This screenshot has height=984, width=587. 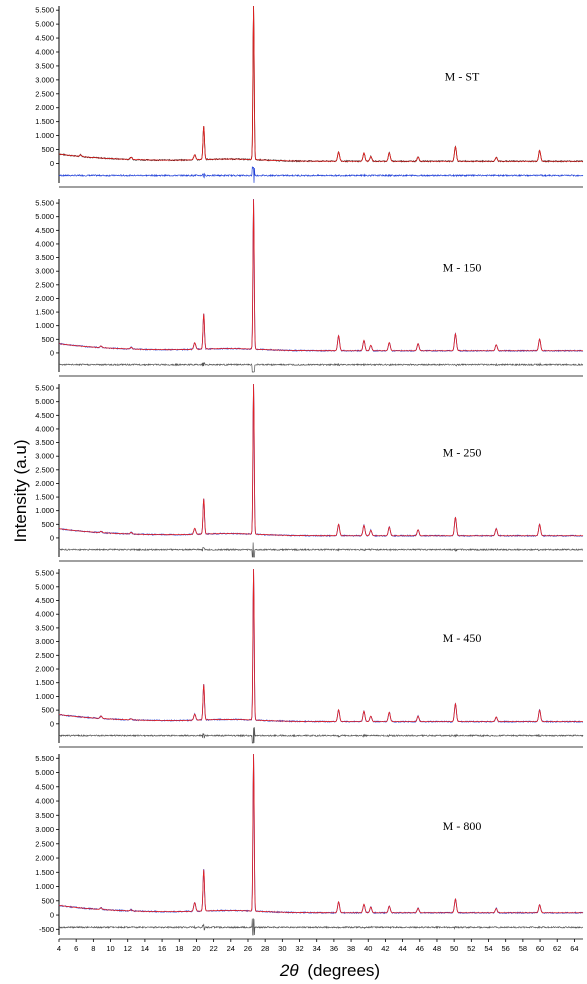 I want to click on x-tick-label: 38, so click(x=351, y=948).